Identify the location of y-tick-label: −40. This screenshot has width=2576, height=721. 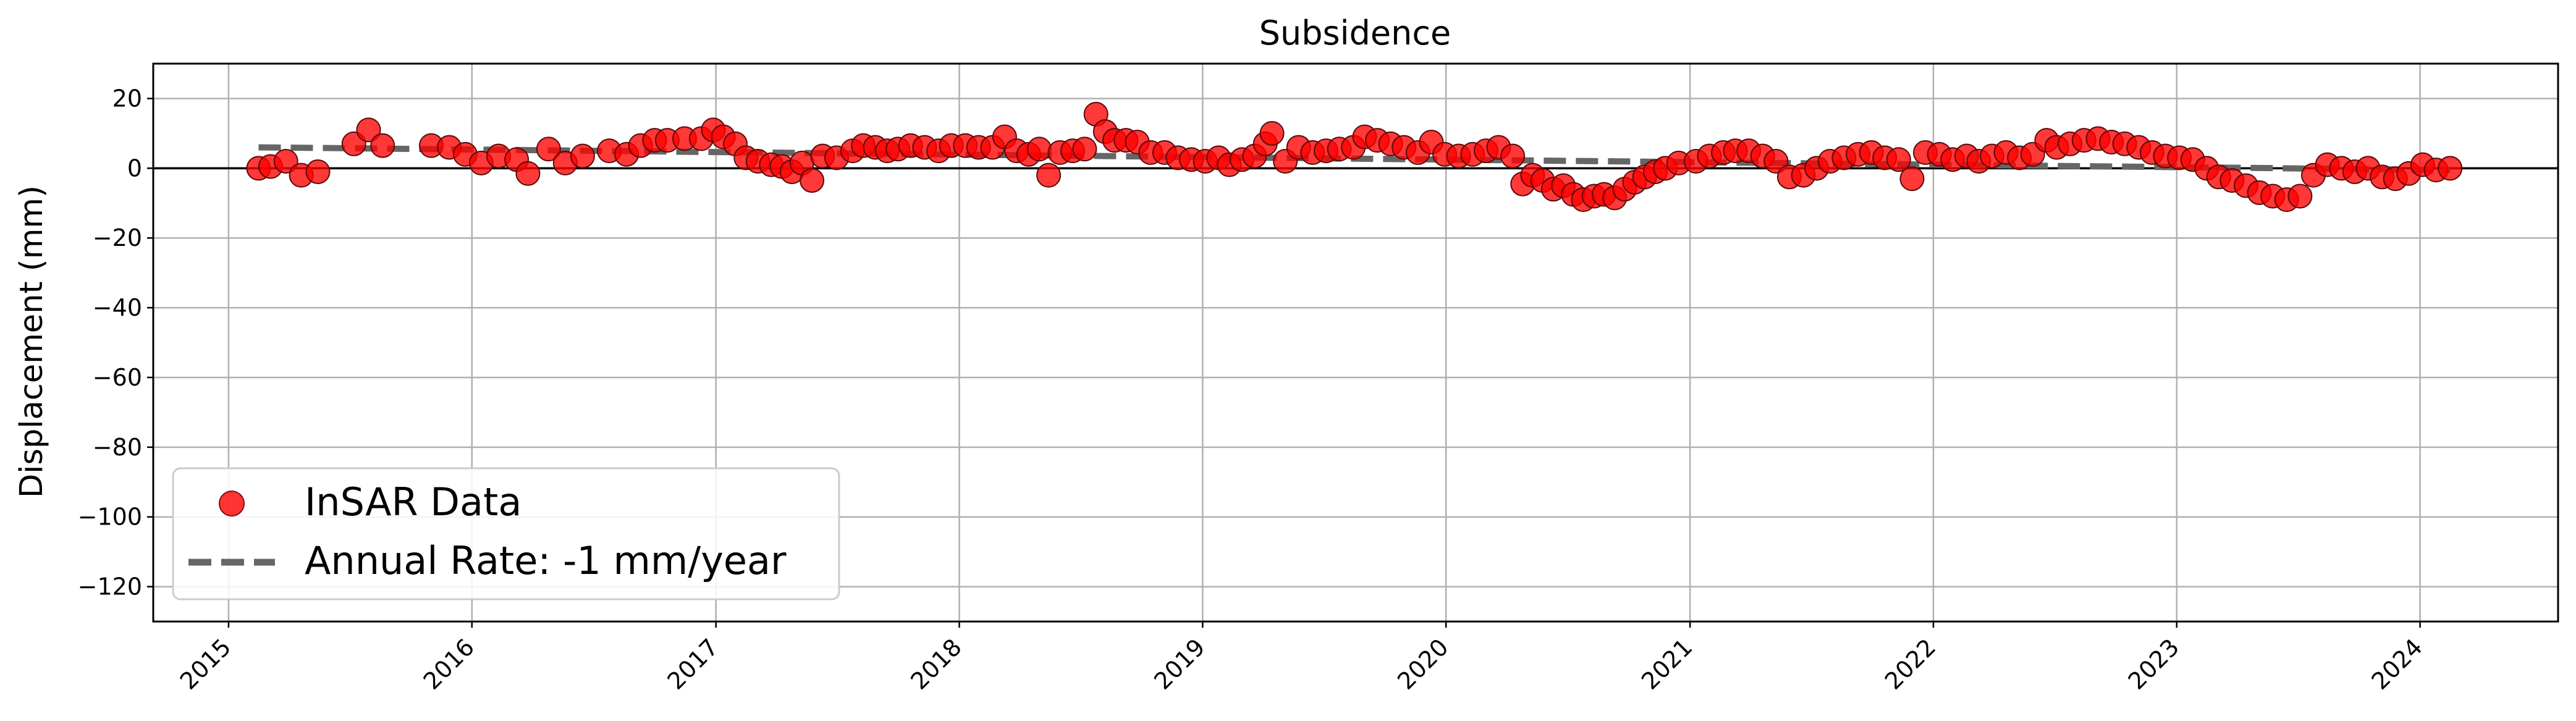
(117, 307).